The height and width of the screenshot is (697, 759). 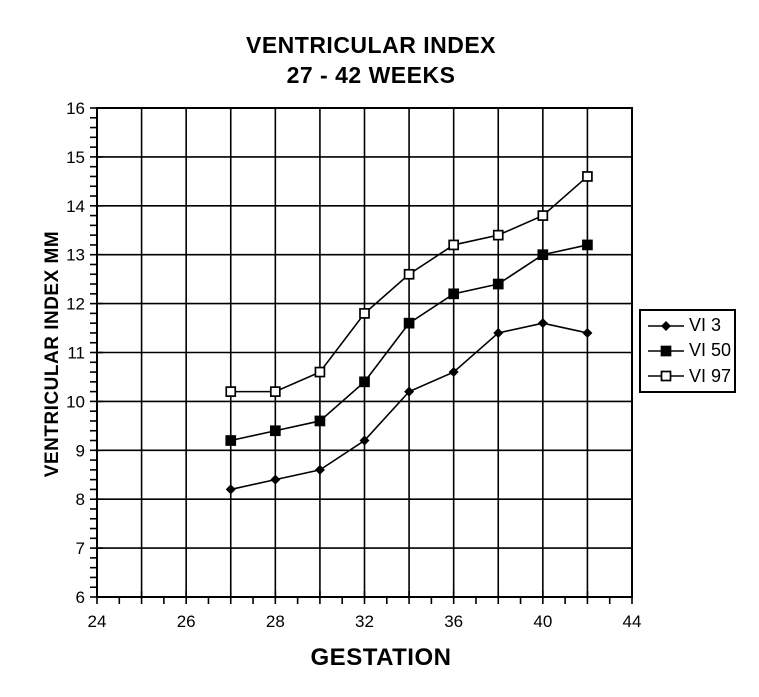 I want to click on legend-label-vi-50: VI 50, so click(x=710, y=350).